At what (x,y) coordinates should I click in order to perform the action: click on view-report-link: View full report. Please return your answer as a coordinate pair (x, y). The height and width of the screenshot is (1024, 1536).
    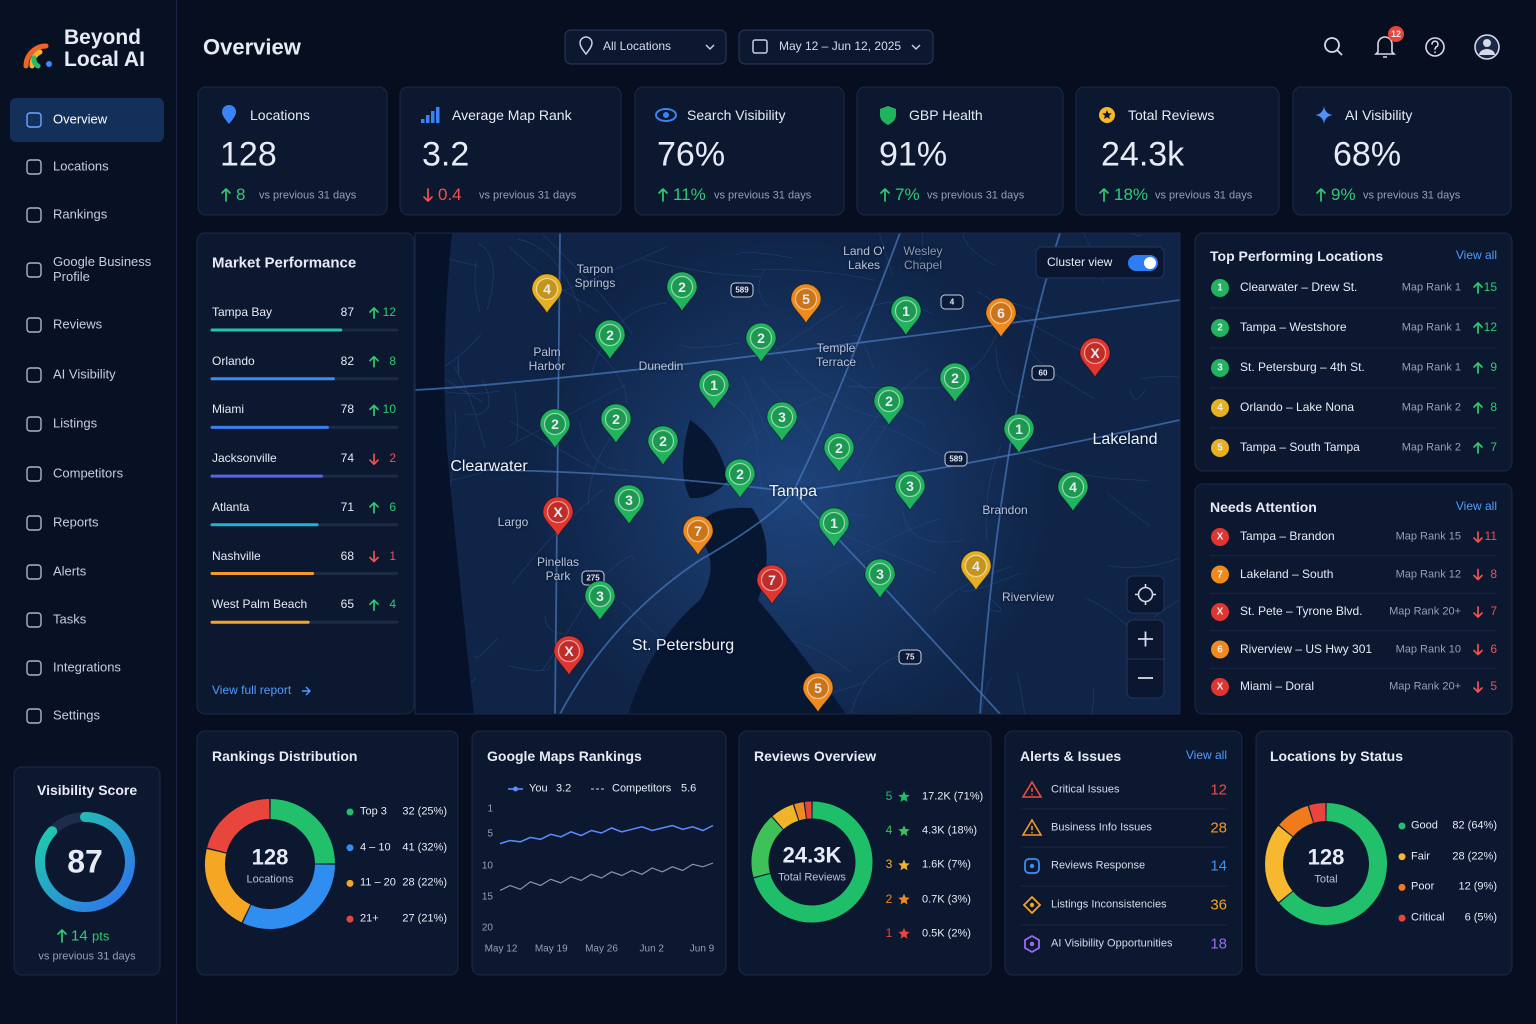
    Looking at the image, I should click on (252, 690).